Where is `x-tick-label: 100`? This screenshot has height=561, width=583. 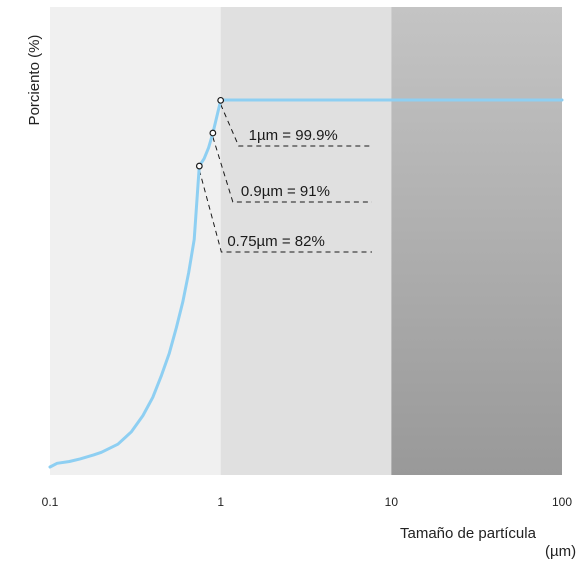 x-tick-label: 100 is located at coordinates (562, 502).